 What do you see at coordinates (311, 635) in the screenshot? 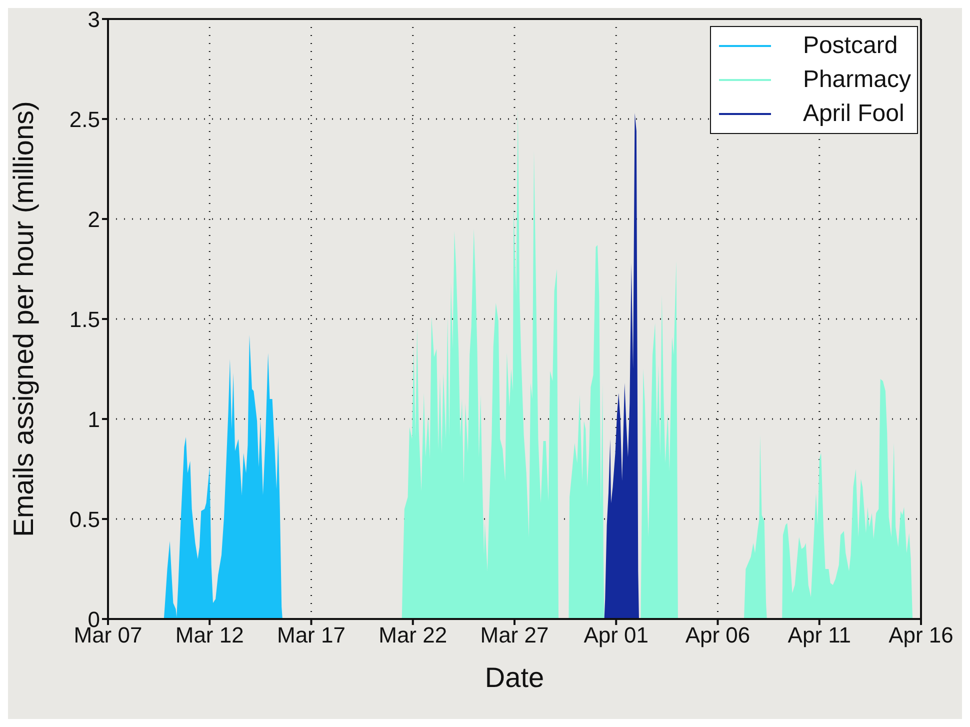
I see `x-tick-label: Mar 17` at bounding box center [311, 635].